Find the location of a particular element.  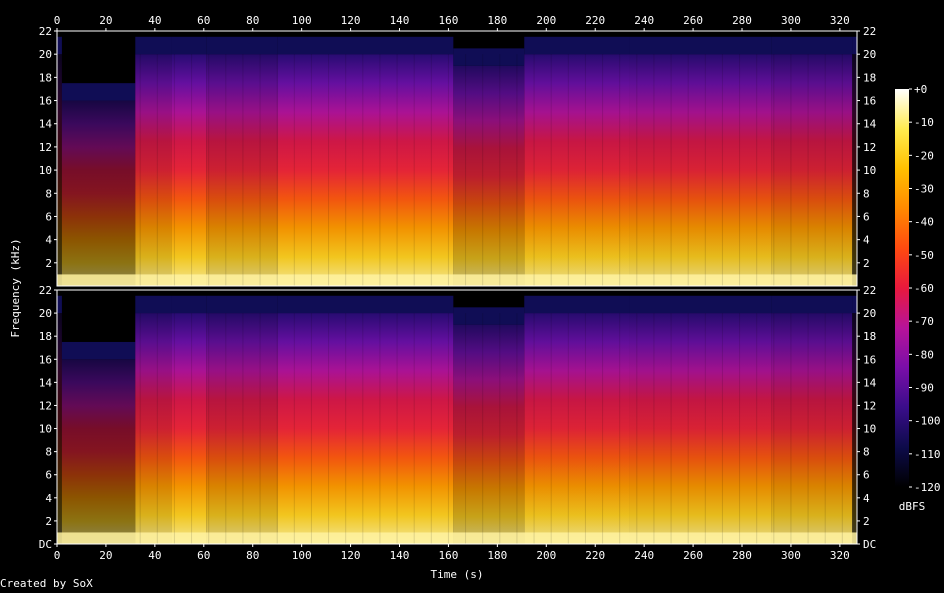

x-tick-label: 200 is located at coordinates (546, 555).